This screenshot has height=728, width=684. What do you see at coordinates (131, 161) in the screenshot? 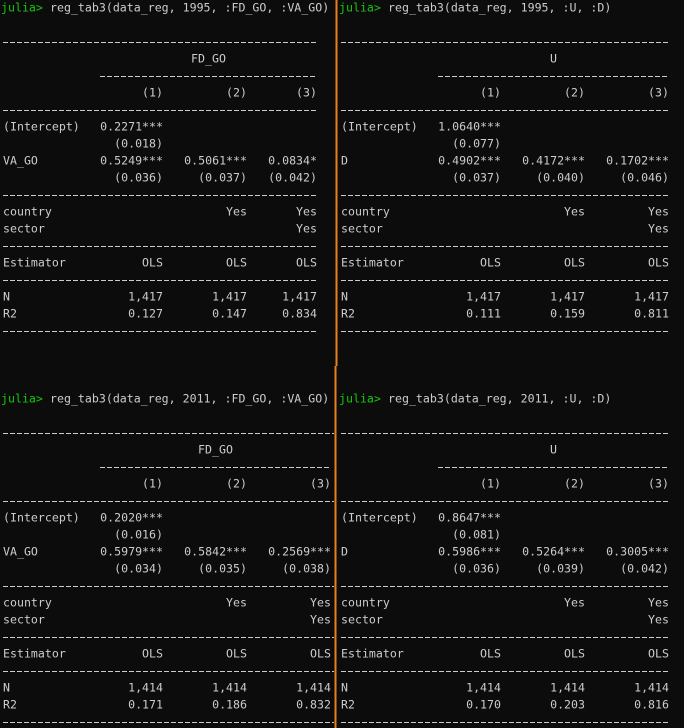
I see `cell: 0.5249***` at bounding box center [131, 161].